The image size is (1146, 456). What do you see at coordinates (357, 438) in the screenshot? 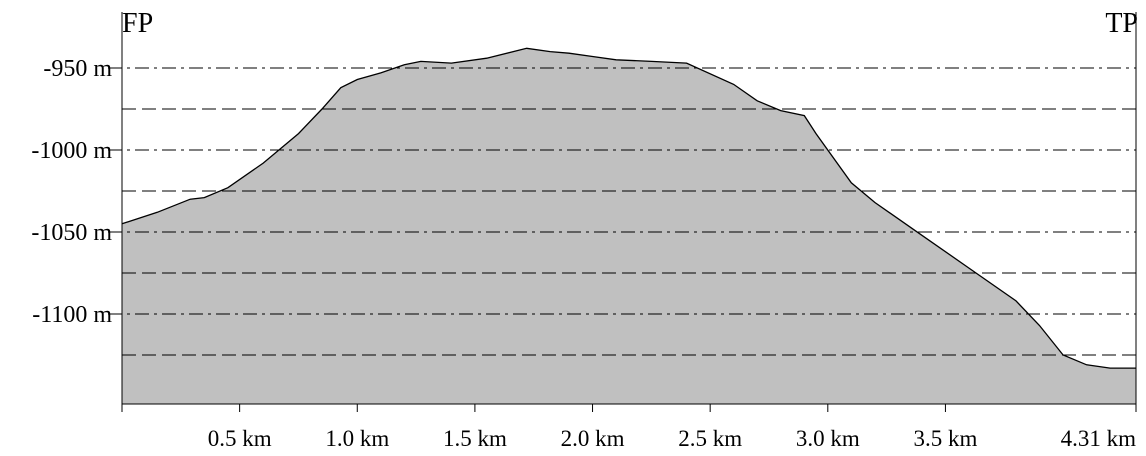
I see `x-tick-label: 1.0 km` at bounding box center [357, 438].